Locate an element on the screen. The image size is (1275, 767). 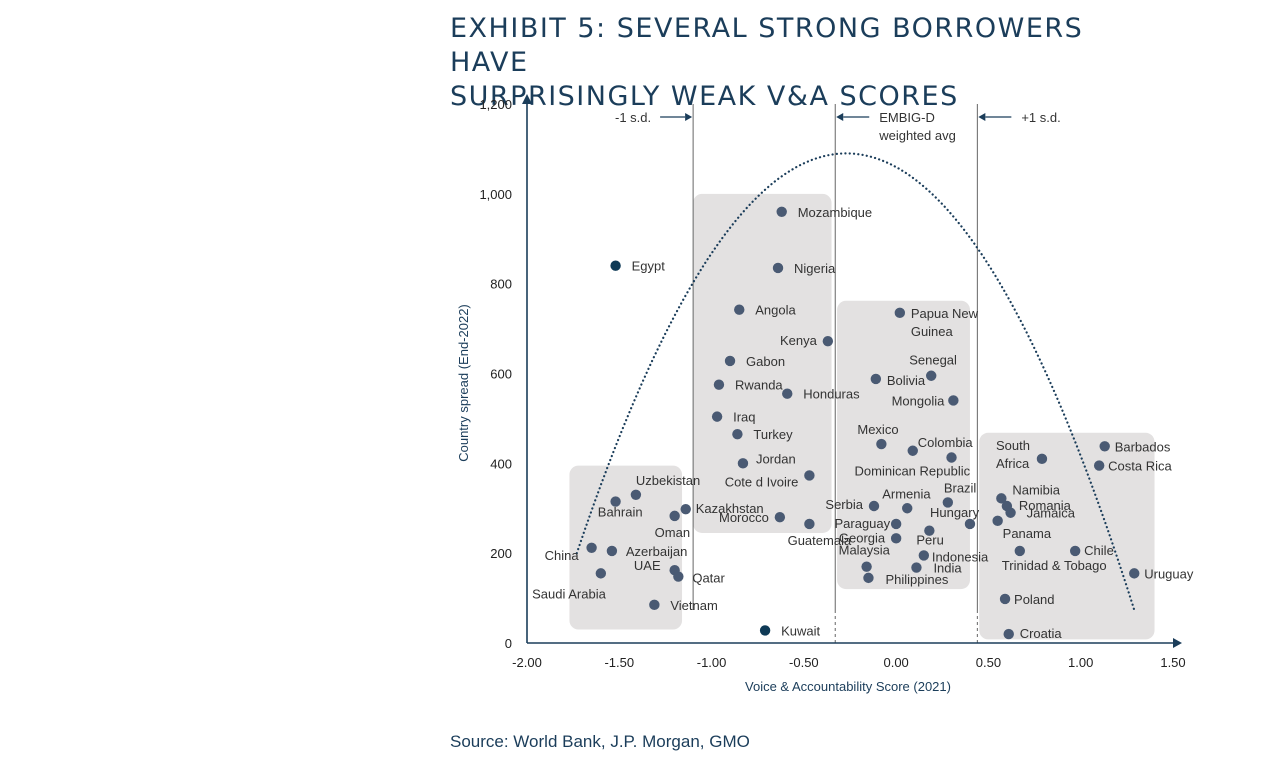
y-tick-label: 400 is located at coordinates (501, 463).